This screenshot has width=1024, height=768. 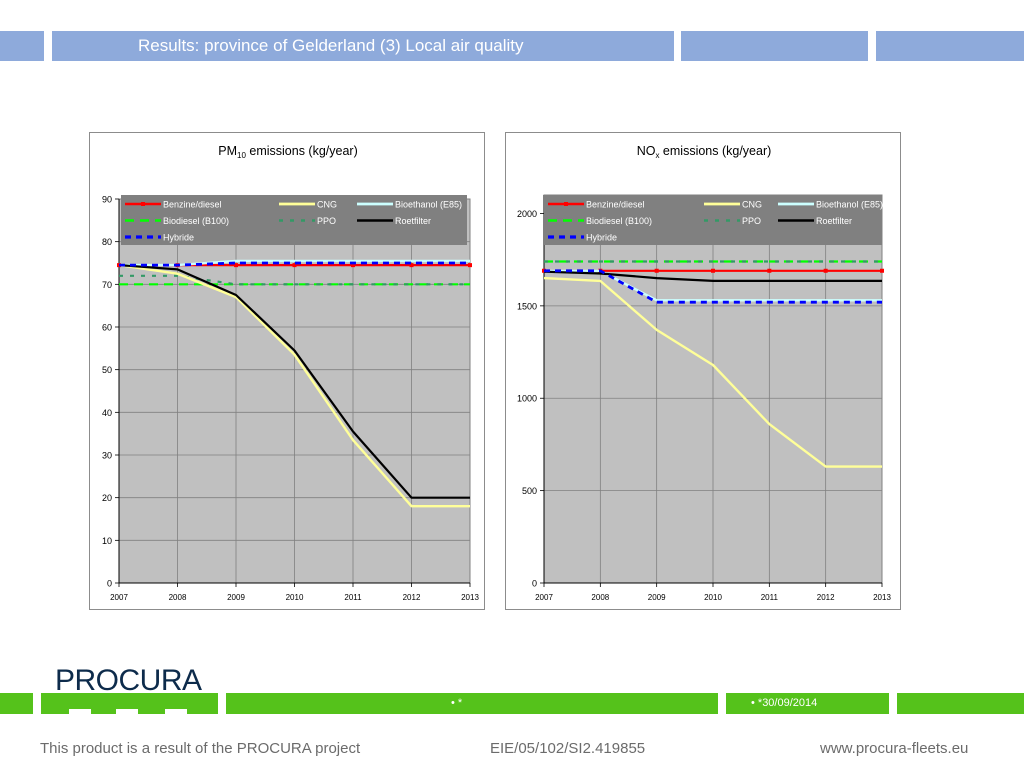 I want to click on green-bar-middle: • *, so click(x=472, y=703).